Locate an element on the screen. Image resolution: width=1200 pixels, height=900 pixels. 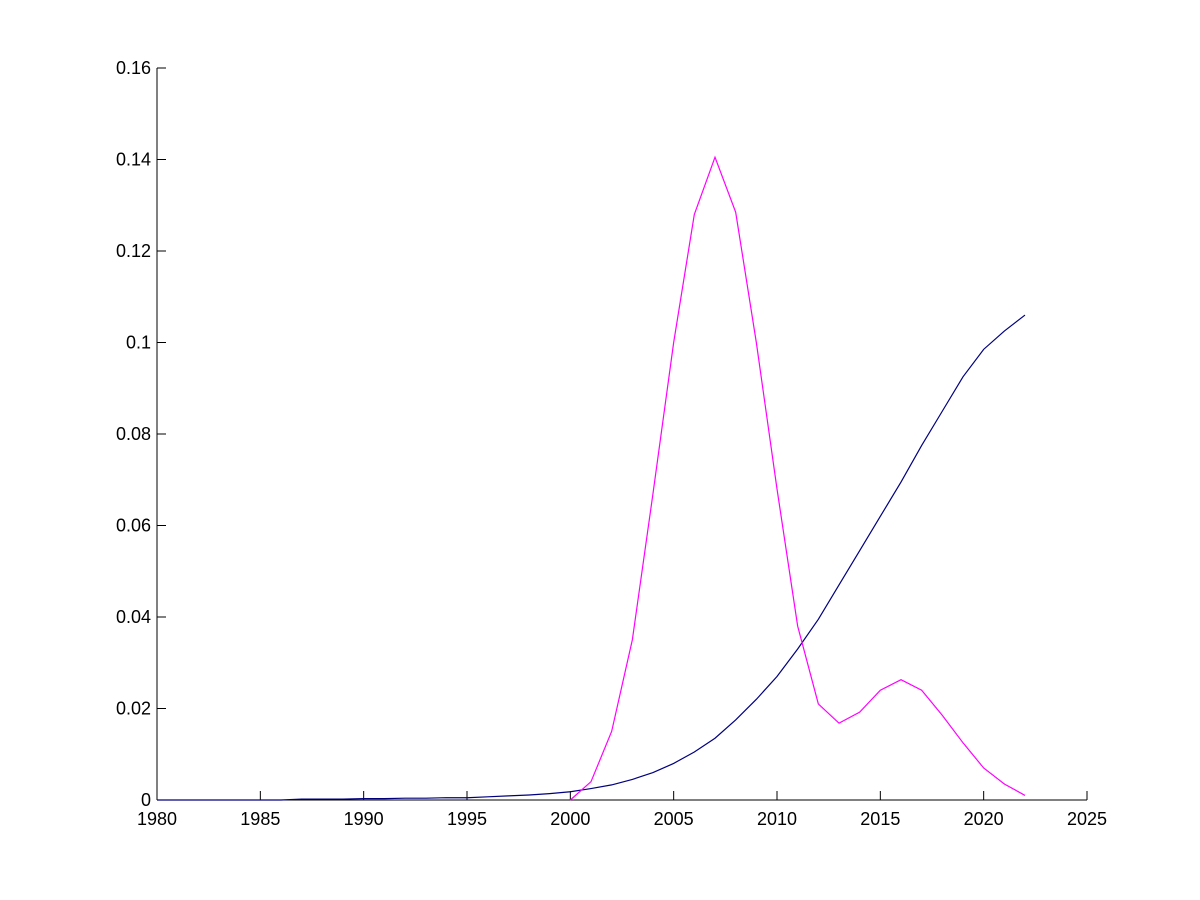
x-tick-label: 2025 is located at coordinates (1087, 819).